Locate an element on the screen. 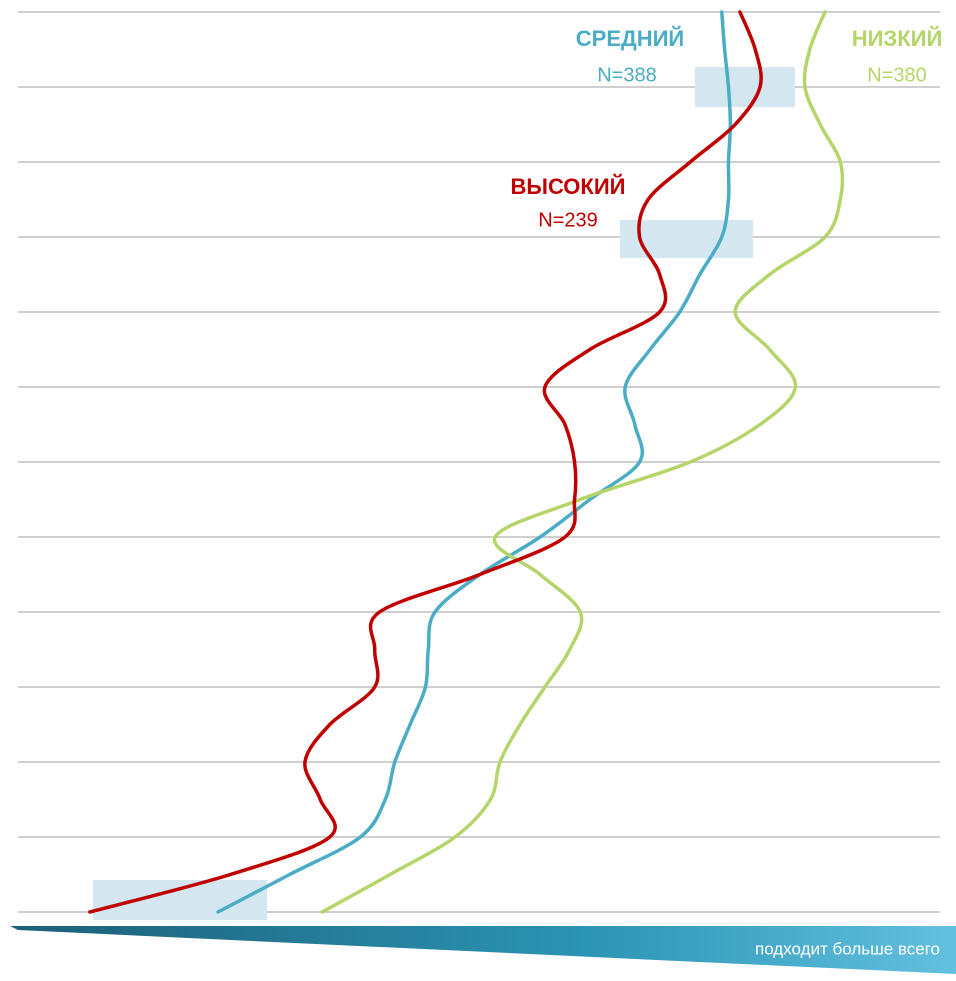  series-n: N=388 is located at coordinates (627, 75).